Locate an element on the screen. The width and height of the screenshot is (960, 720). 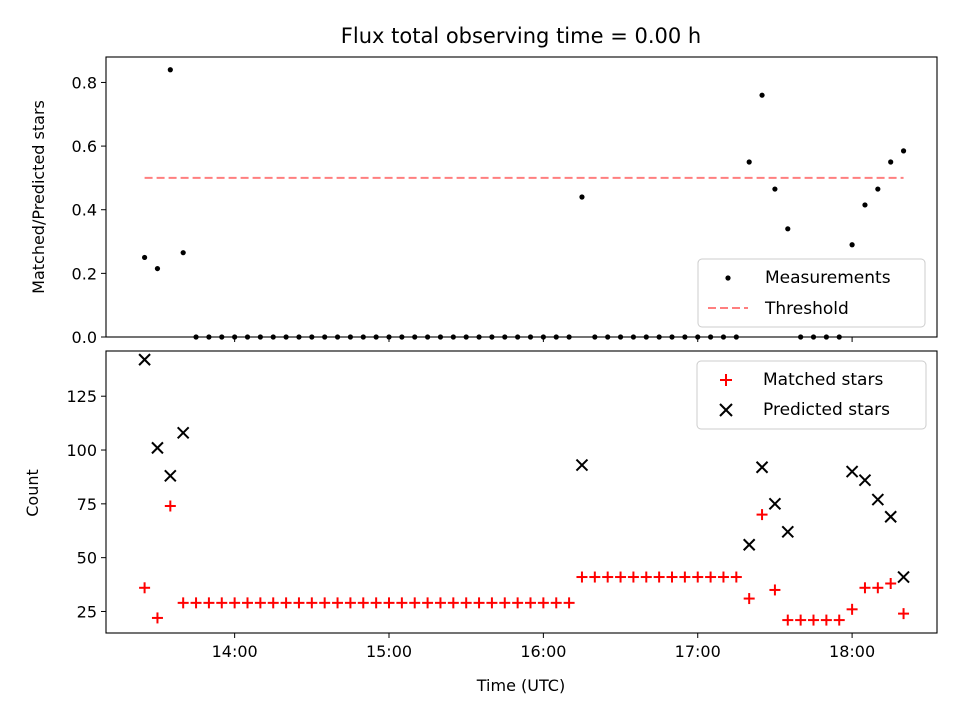
top-y-axis-label: Matched/Predicted stars is located at coordinates (38, 197).